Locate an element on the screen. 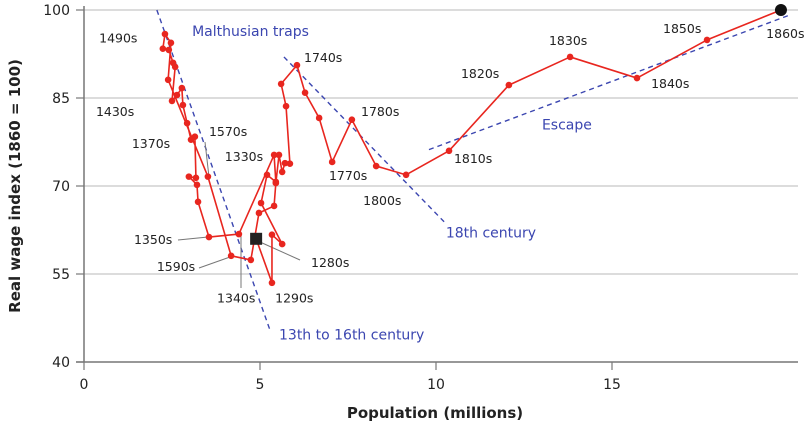 Image resolution: width=810 pixels, height=426 pixels. point-label-1430s: 1430s is located at coordinates (115, 111).